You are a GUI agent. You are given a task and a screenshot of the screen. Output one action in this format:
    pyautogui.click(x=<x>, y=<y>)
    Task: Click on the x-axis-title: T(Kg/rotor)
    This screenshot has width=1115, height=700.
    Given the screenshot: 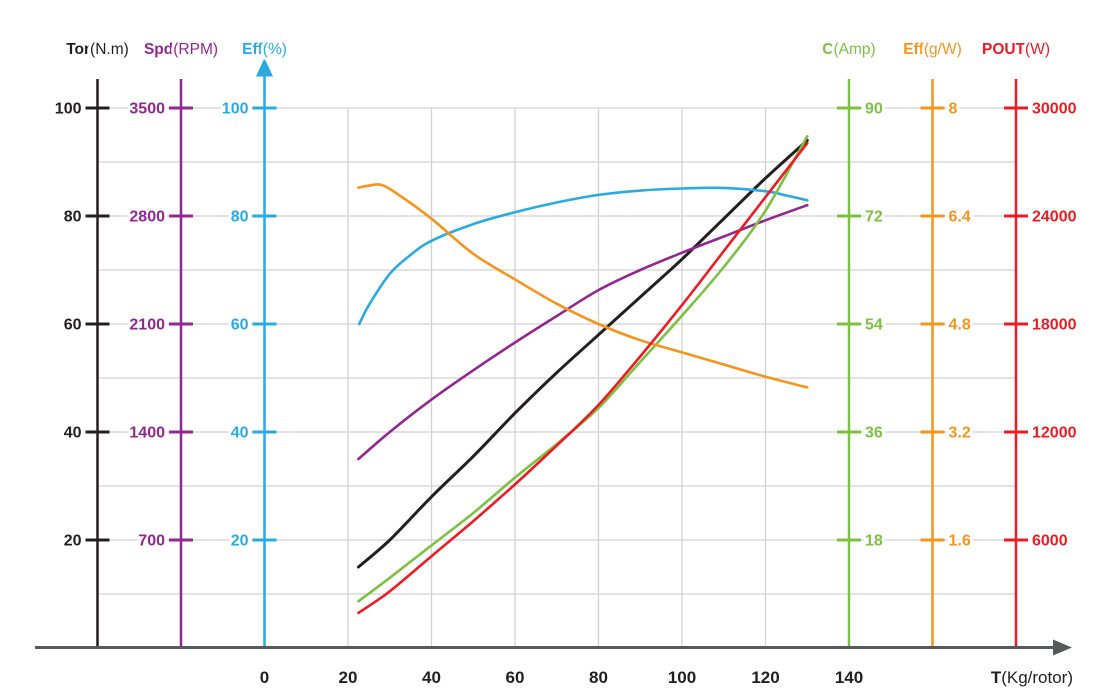 What is the action you would take?
    pyautogui.click(x=1032, y=677)
    